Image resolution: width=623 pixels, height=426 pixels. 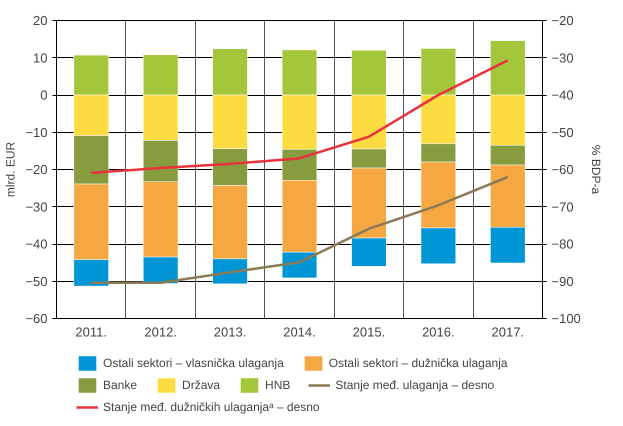 I want to click on legend-label: Stanje međ. ulaganja – desno, so click(x=414, y=385).